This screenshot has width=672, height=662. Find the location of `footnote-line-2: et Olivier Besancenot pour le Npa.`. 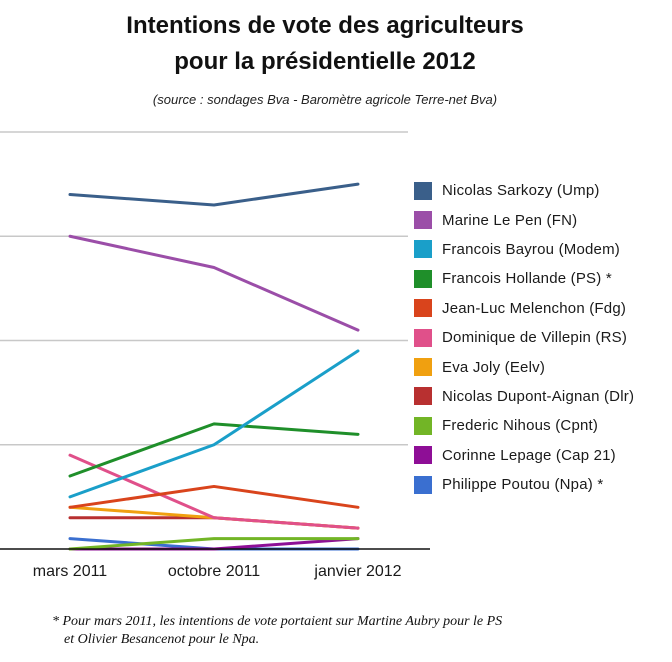

footnote-line-2: et Olivier Besancenot pour le Npa. is located at coordinates (162, 639).